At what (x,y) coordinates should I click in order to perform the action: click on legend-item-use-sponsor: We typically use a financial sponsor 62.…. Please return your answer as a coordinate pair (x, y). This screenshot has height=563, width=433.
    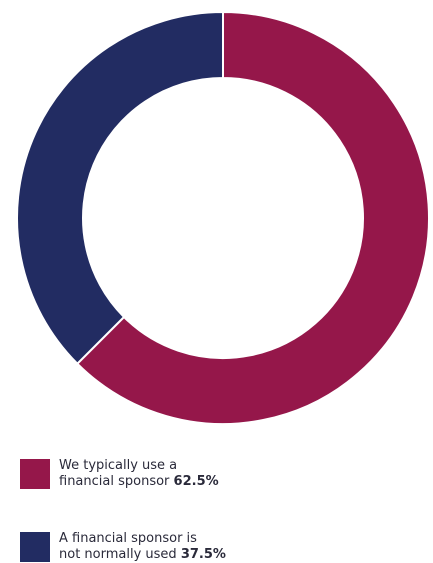
    Looking at the image, I should click on (139, 474).